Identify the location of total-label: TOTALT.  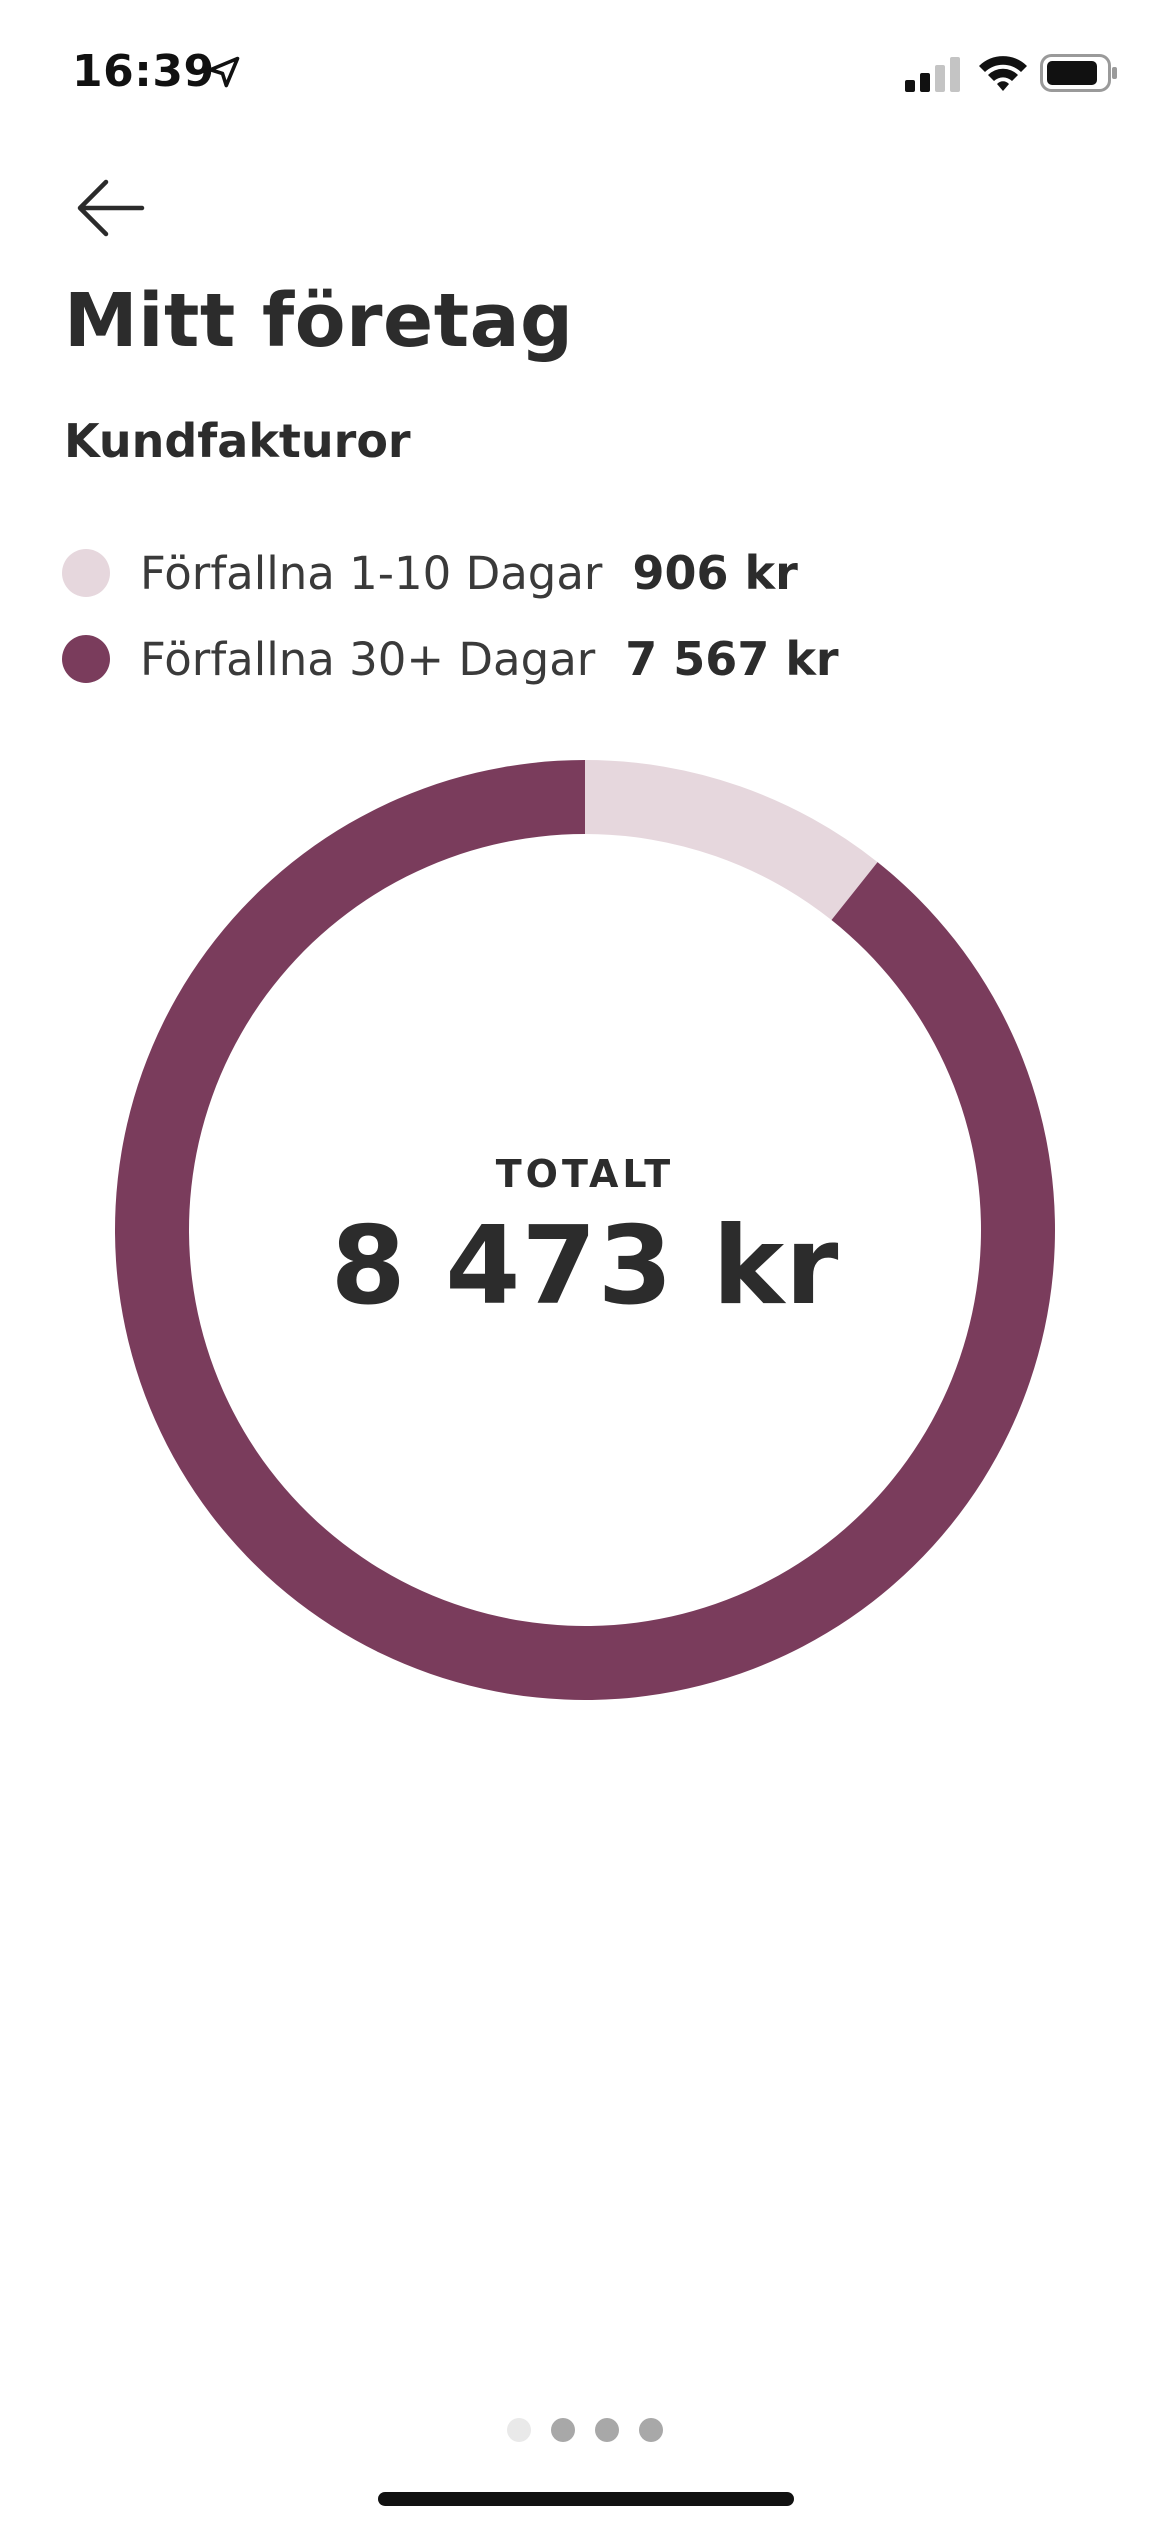
(585, 1173).